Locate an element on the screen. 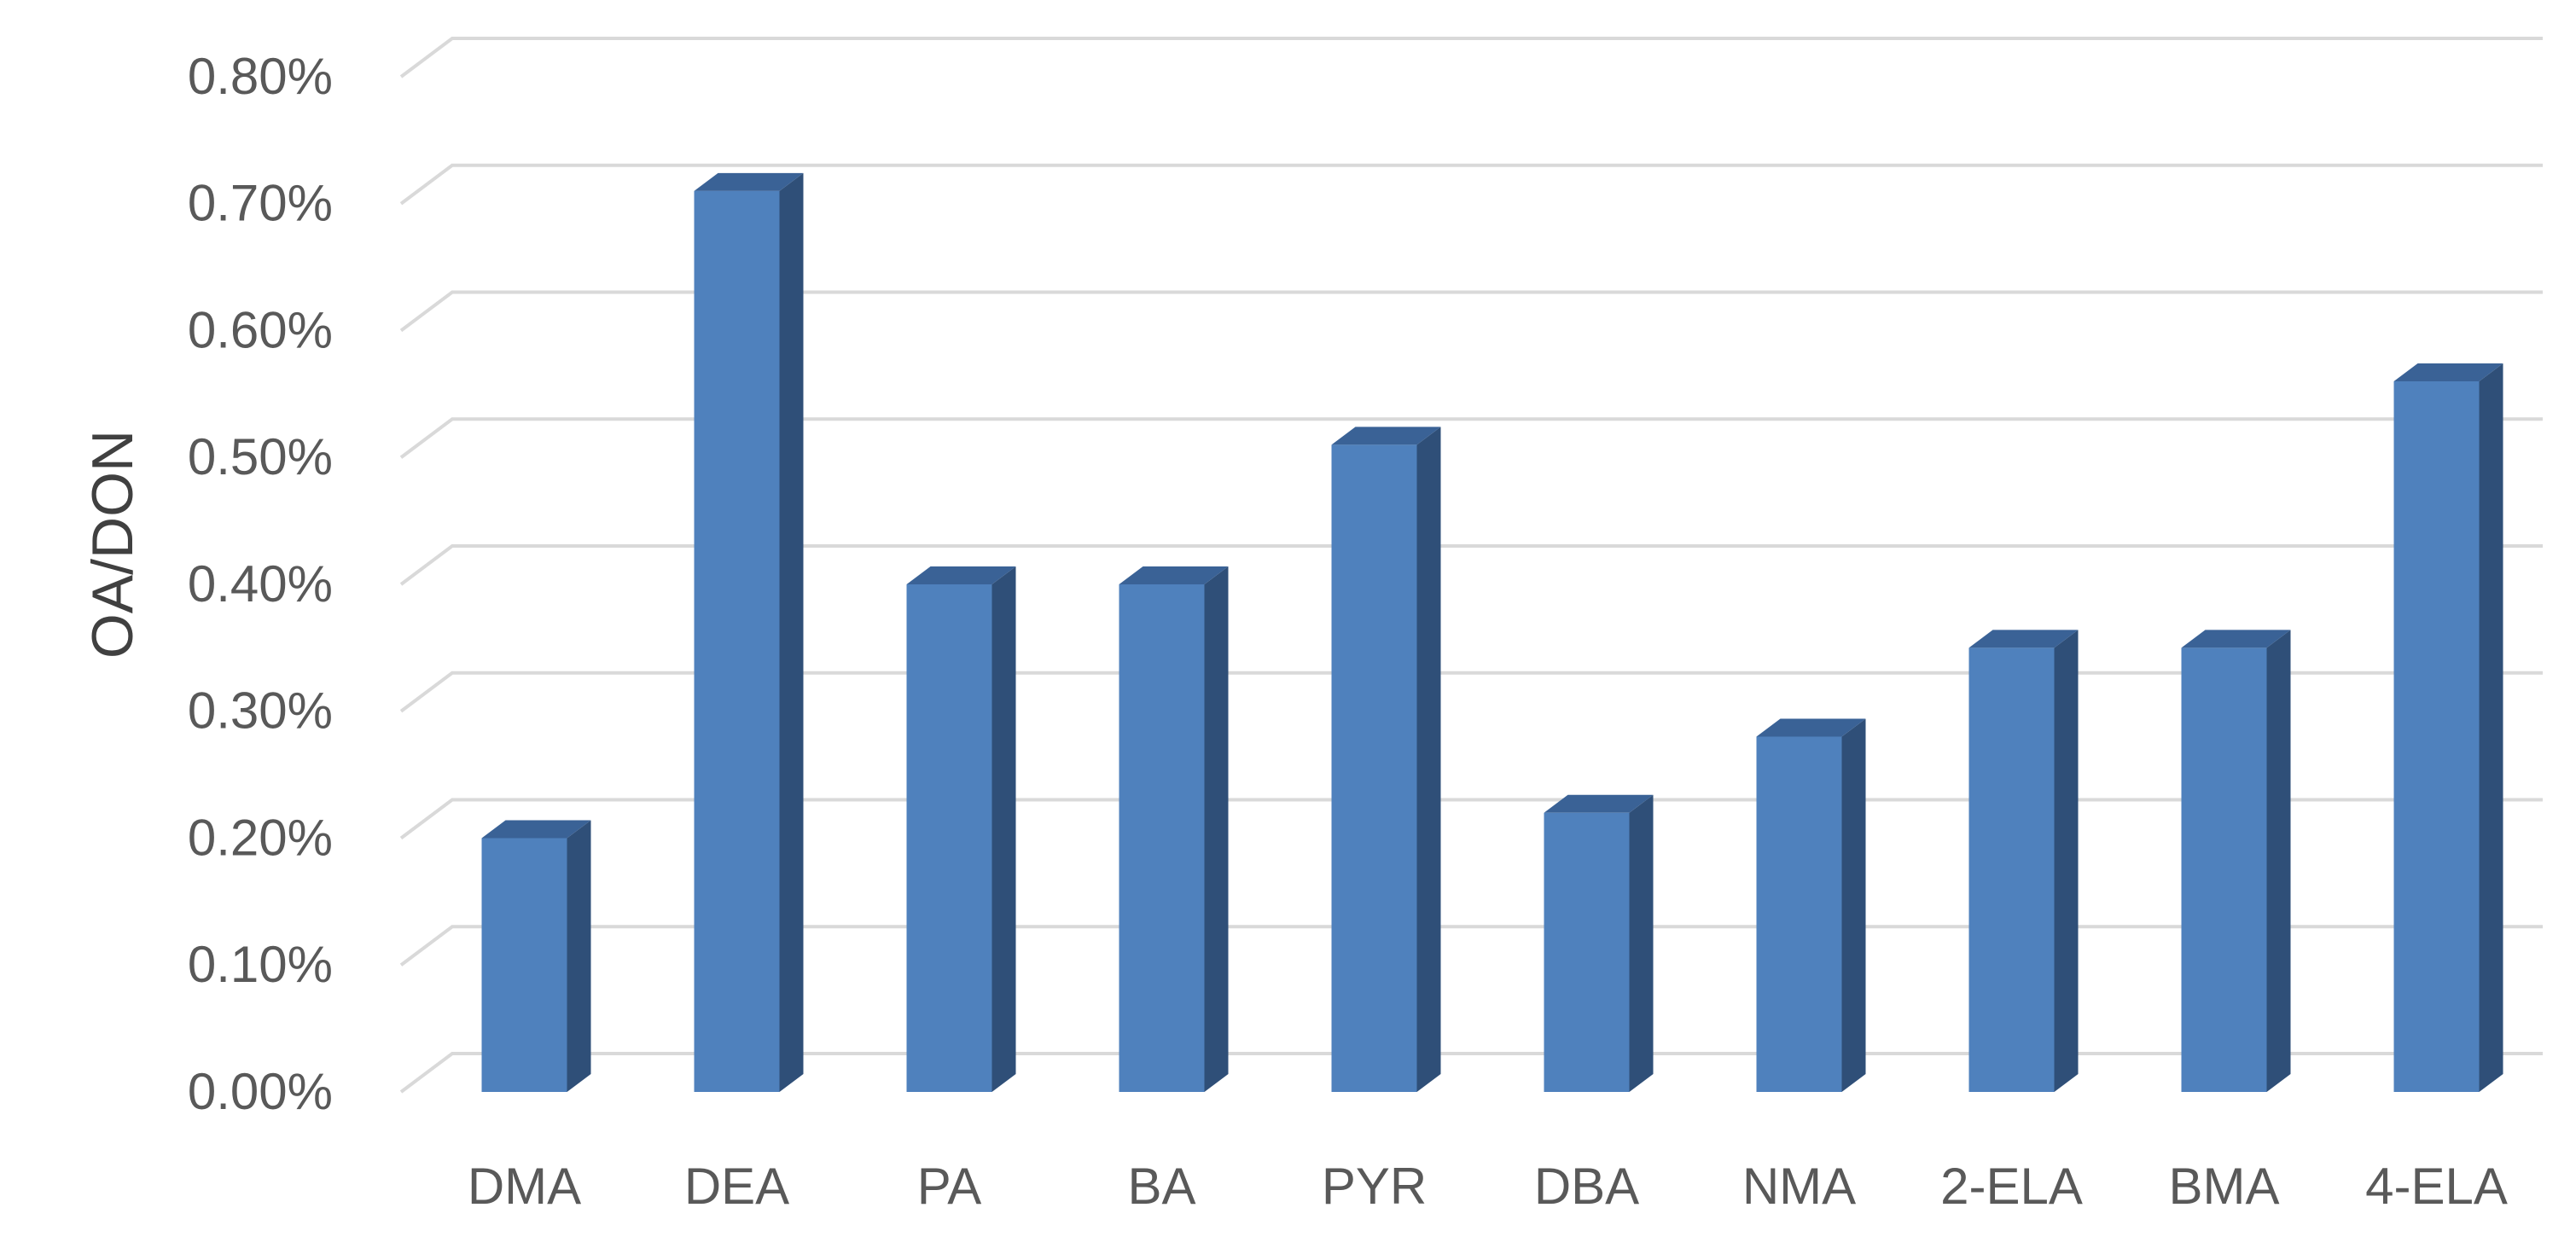  x-tick-label: DMA is located at coordinates (524, 1186).